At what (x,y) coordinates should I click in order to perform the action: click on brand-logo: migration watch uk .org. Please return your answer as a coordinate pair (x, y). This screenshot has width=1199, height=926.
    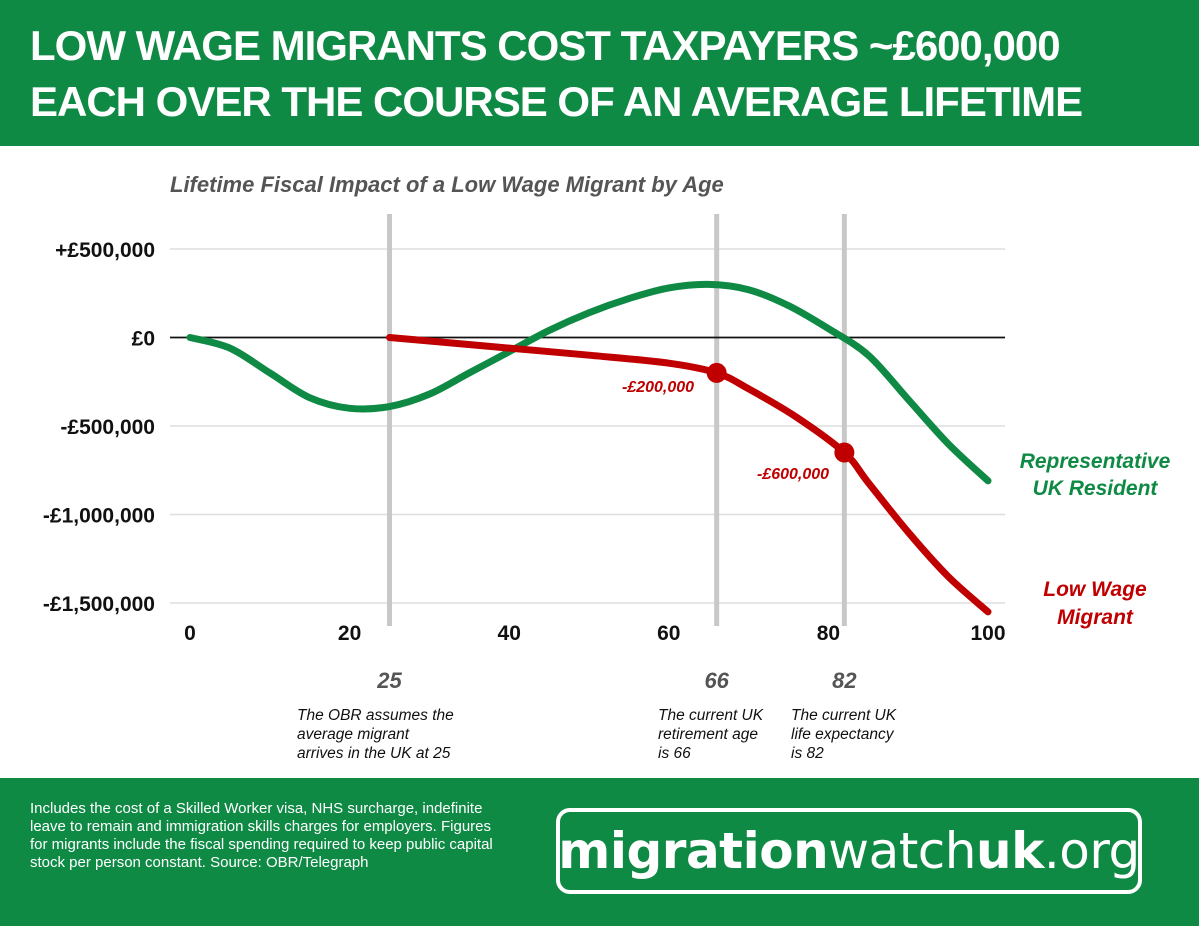
    Looking at the image, I should click on (849, 851).